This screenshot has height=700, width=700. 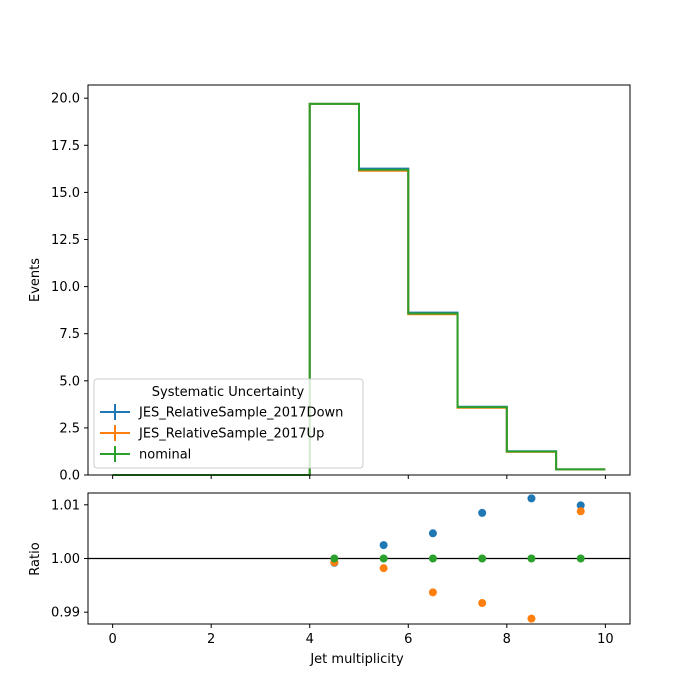 I want to click on histogram-y-tick-label: 2.5, so click(x=69, y=428).